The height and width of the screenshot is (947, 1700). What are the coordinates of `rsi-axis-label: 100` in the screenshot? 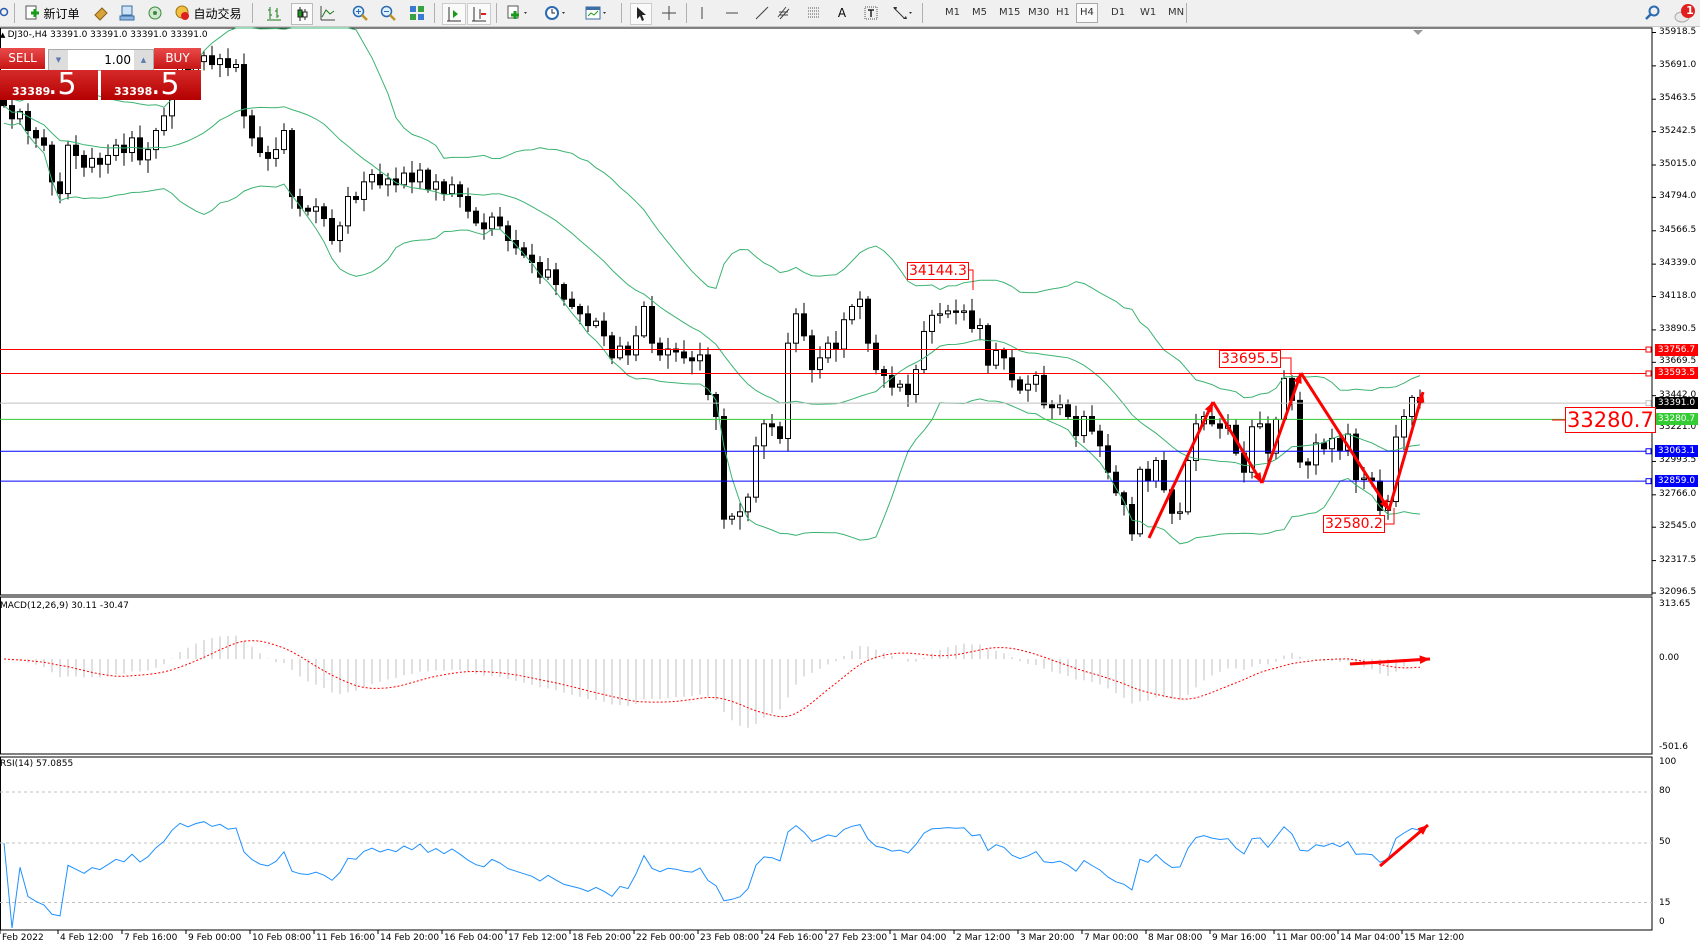 It's located at (1668, 762).